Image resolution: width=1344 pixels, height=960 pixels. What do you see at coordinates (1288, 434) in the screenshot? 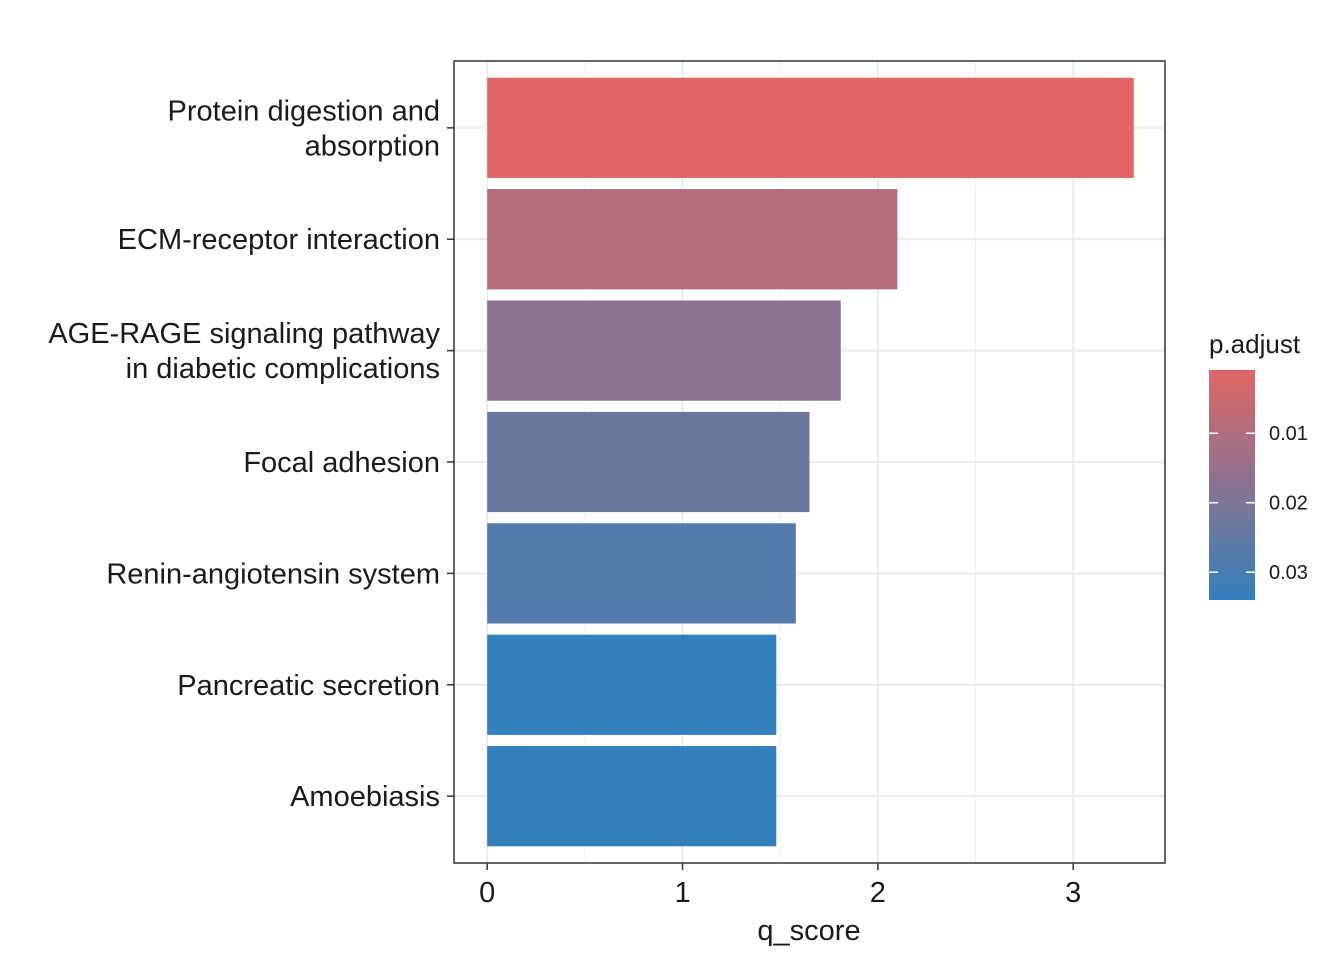
I see `legend-tick-label: 0.01` at bounding box center [1288, 434].